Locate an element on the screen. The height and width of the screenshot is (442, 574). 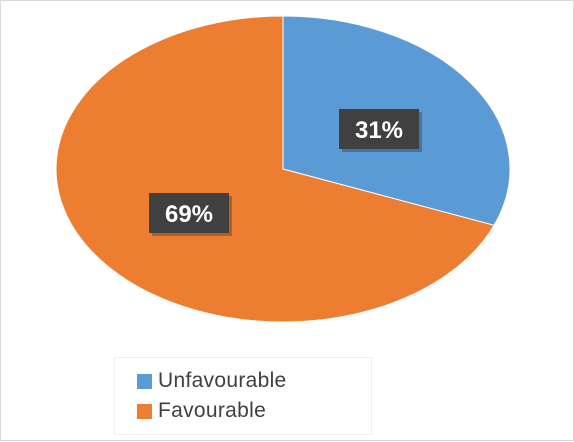
legend: Unfavourable Favourable is located at coordinates (243, 396).